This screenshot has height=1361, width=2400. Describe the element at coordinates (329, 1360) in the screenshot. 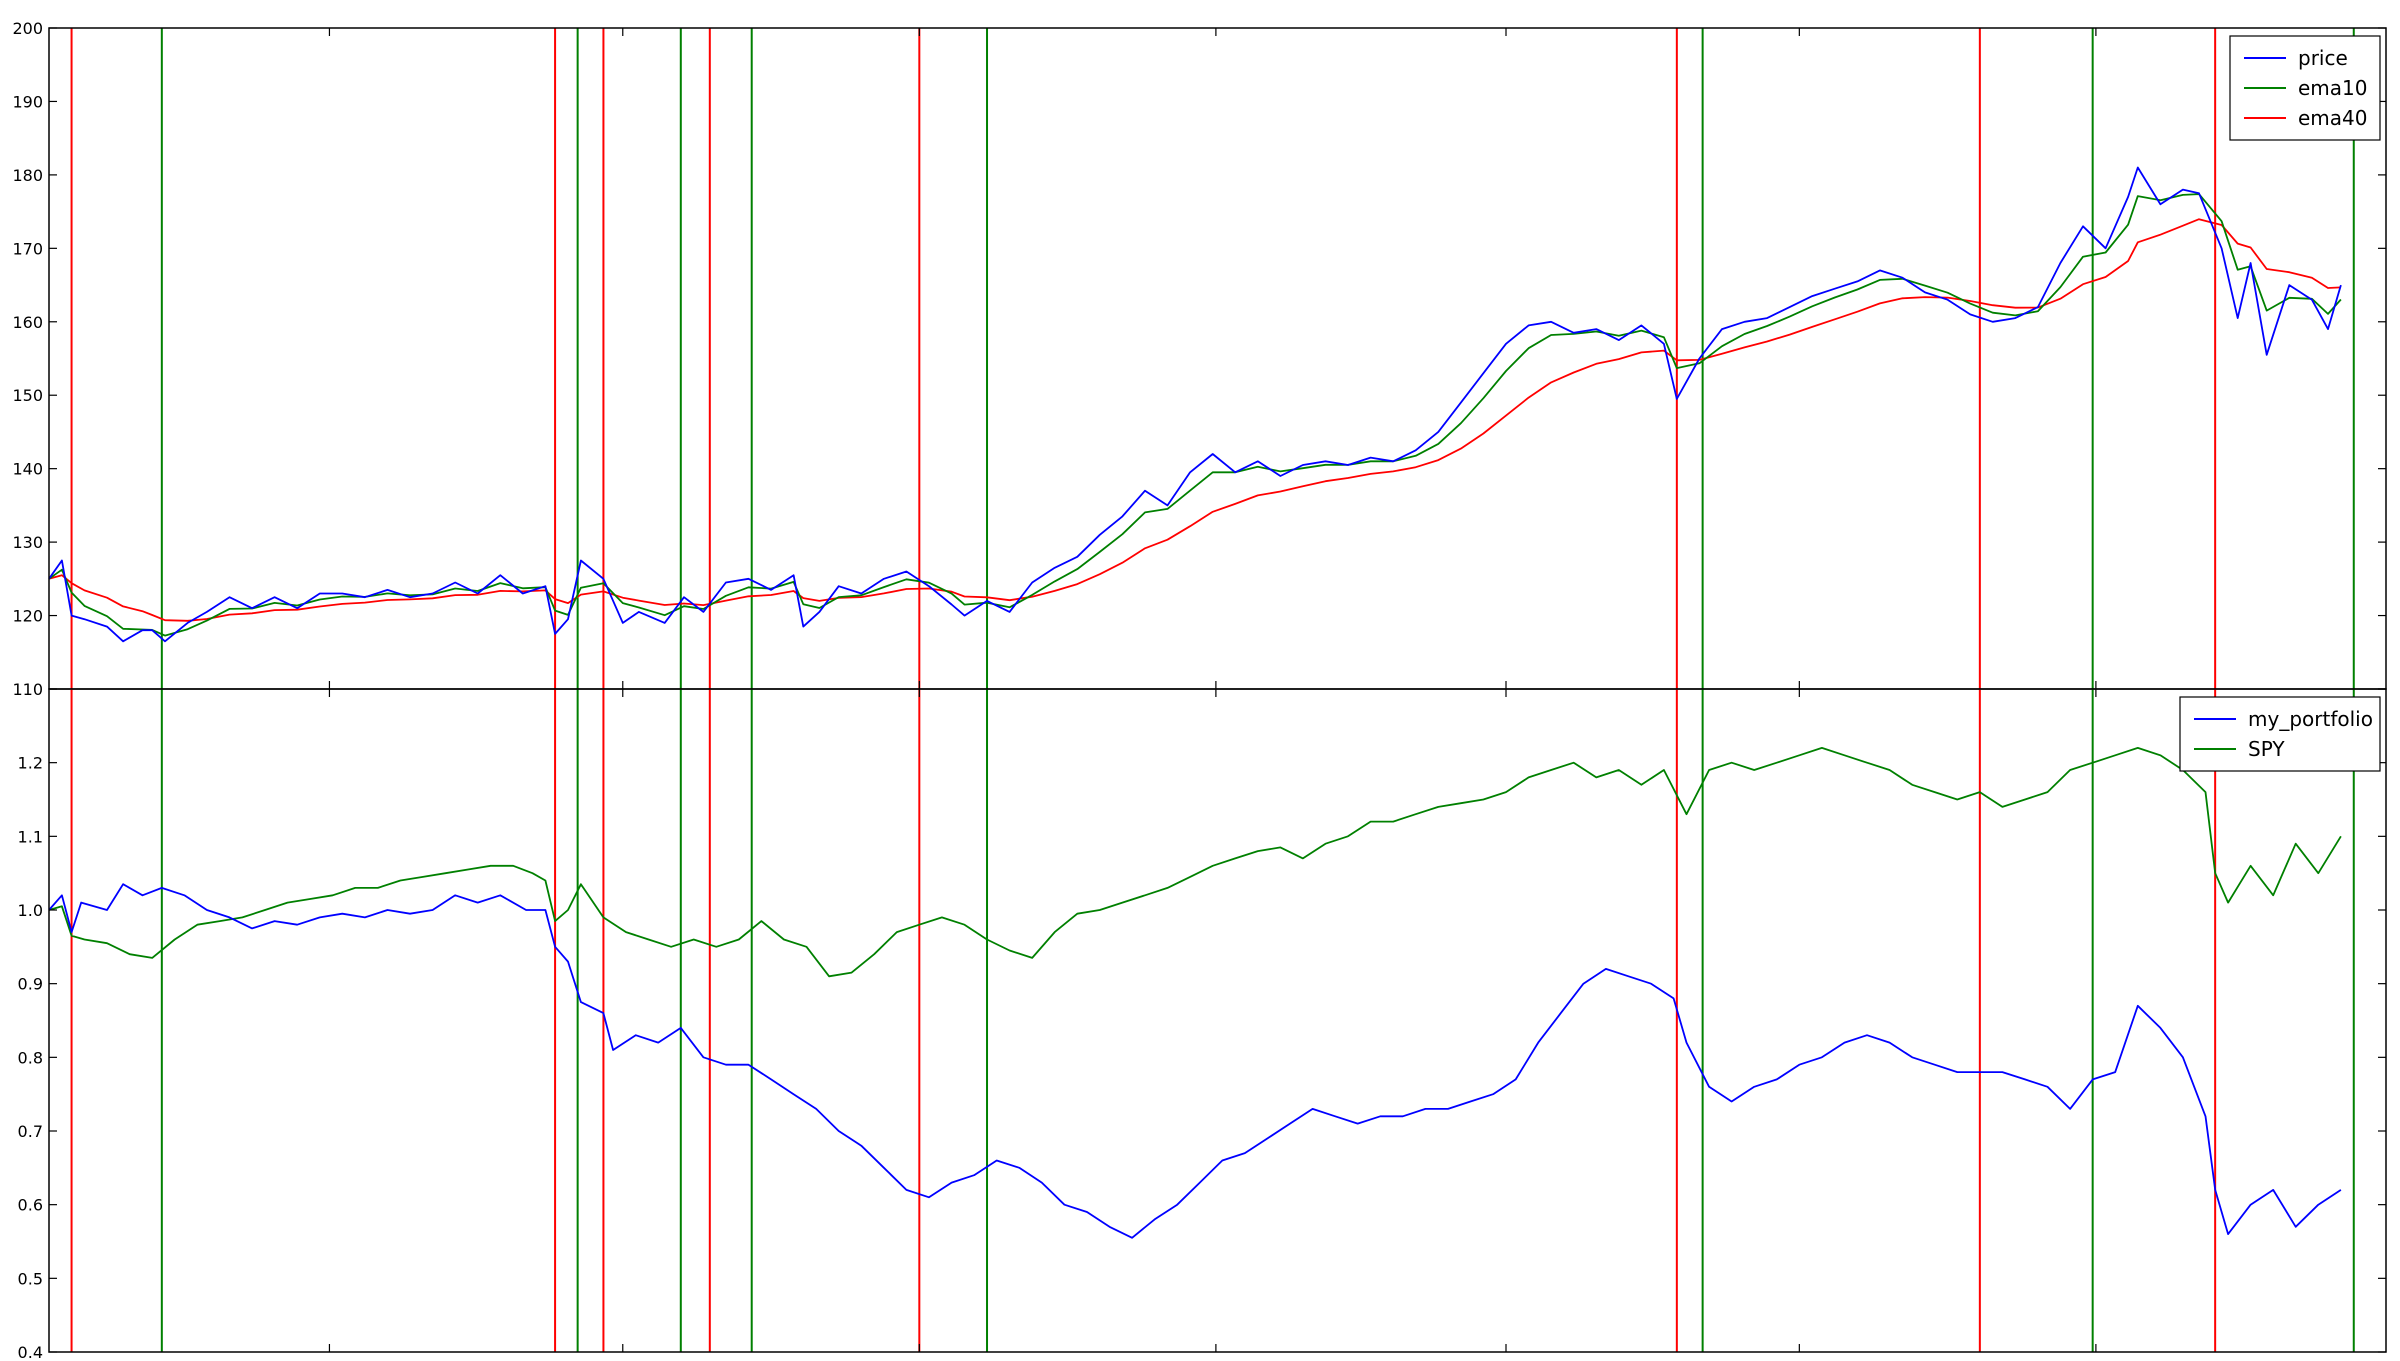

I see `x-tick-label: Apr 2010` at that location.